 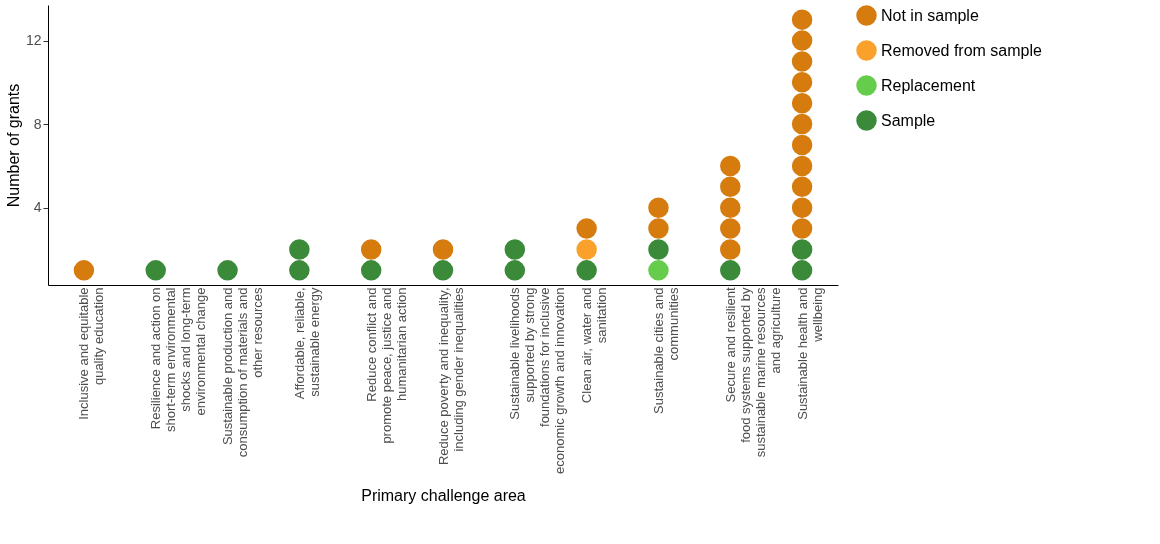 I want to click on x-axis-title: Primary challenge area, so click(x=443, y=495).